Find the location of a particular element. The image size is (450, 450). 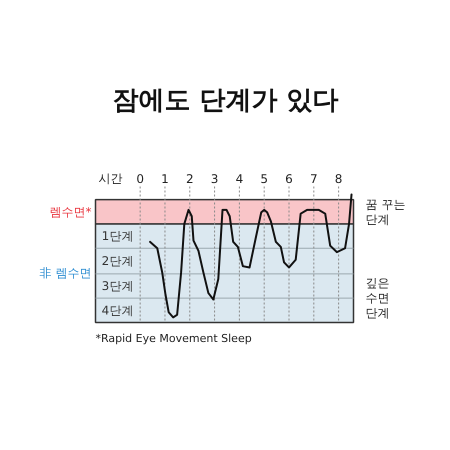

text: 깊은 수면 단계 is located at coordinates (378, 298).